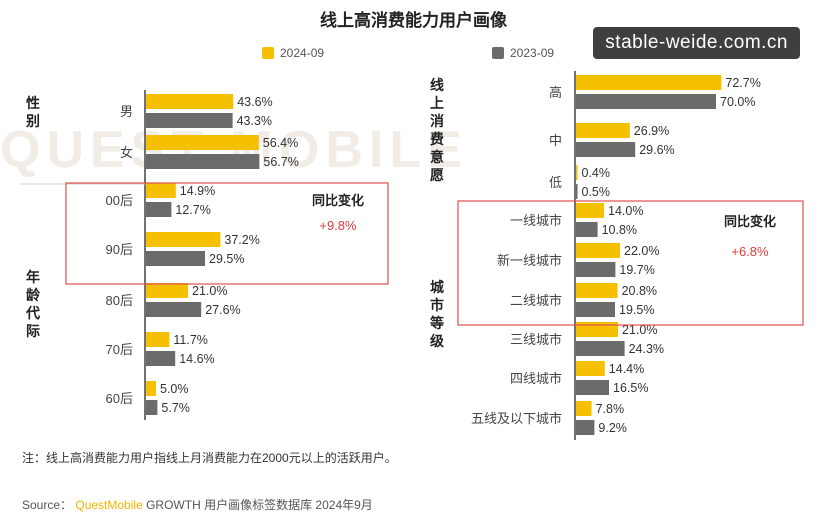 Image resolution: width=827 pixels, height=513 pixels. I want to click on group-label-char: 性, so click(33, 103).